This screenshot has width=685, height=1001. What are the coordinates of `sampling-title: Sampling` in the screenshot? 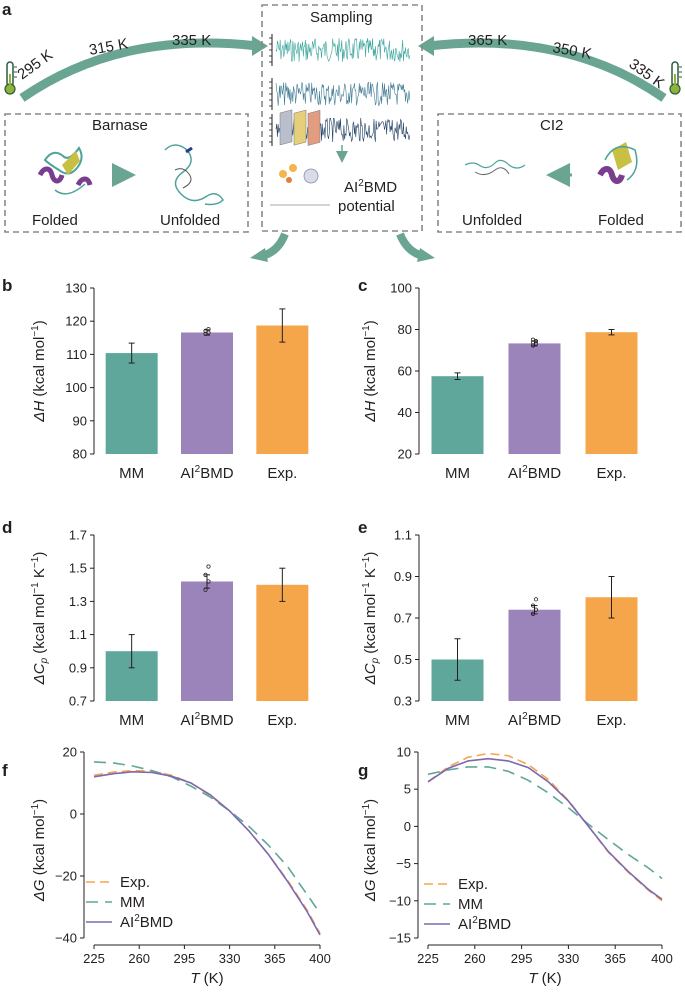 It's located at (341, 17).